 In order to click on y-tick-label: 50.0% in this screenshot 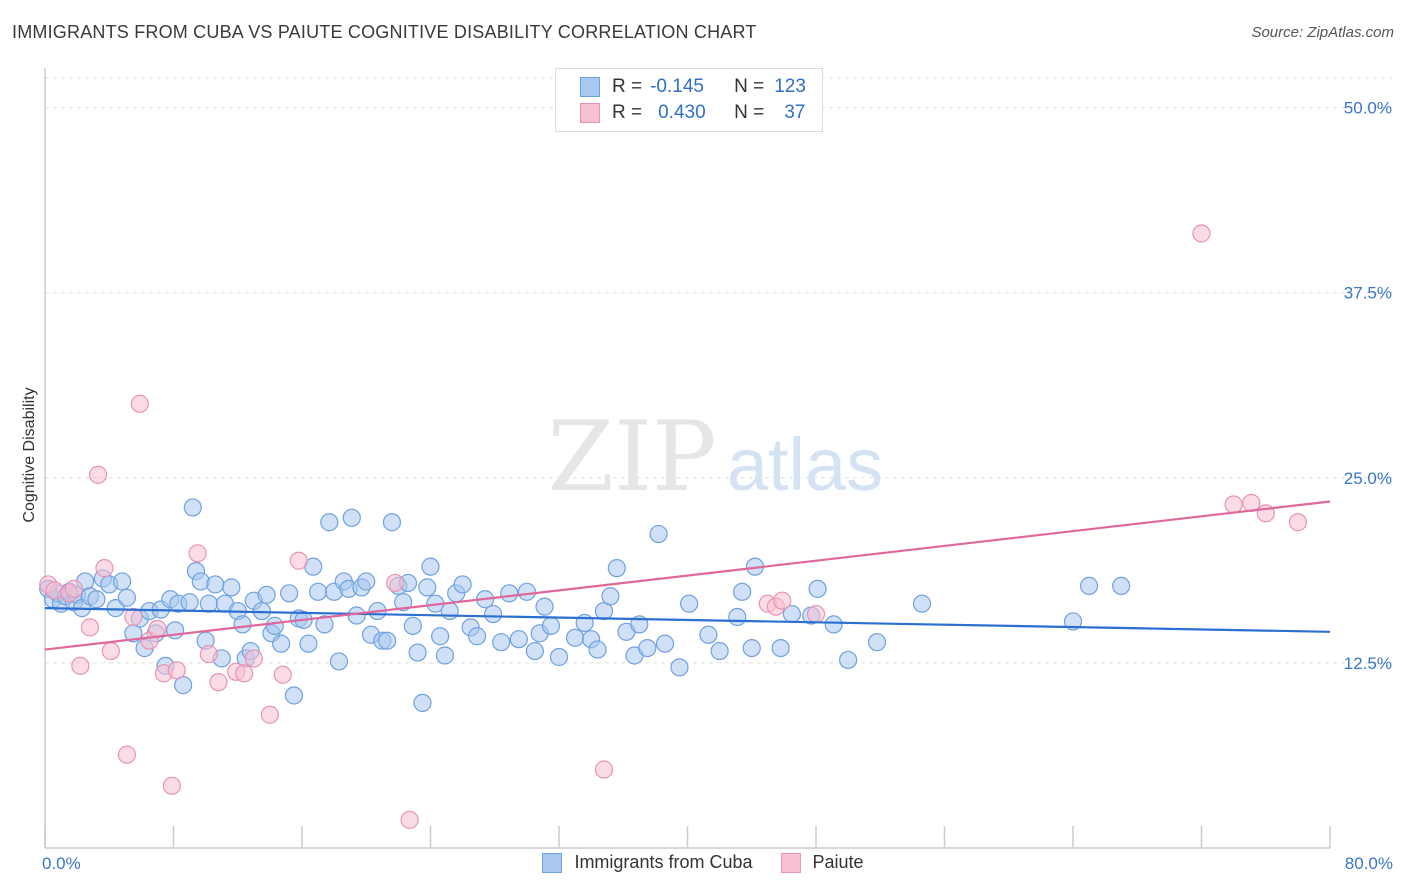, I will do `click(1368, 108)`.